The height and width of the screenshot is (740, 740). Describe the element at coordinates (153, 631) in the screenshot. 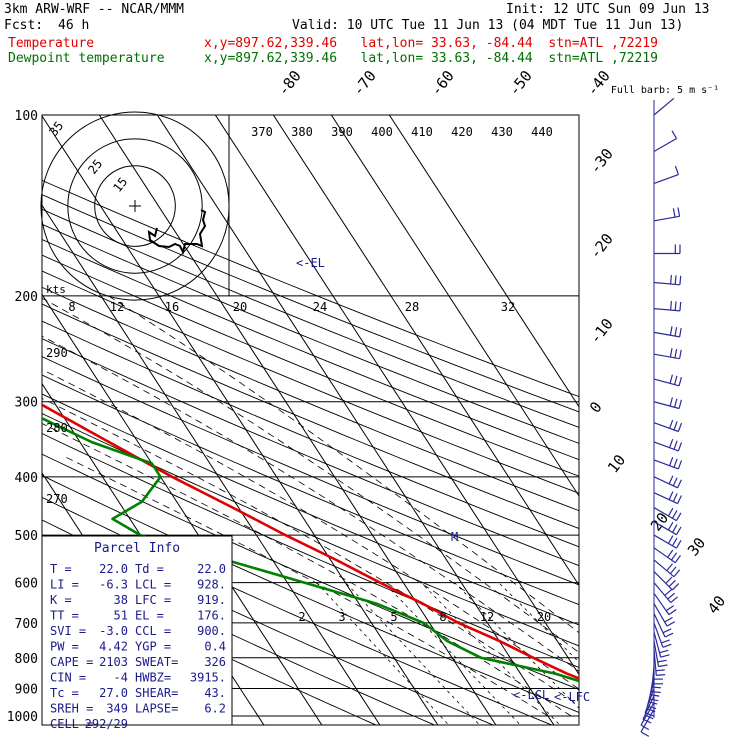

I see `parcel-key2-4: CCL =` at that location.